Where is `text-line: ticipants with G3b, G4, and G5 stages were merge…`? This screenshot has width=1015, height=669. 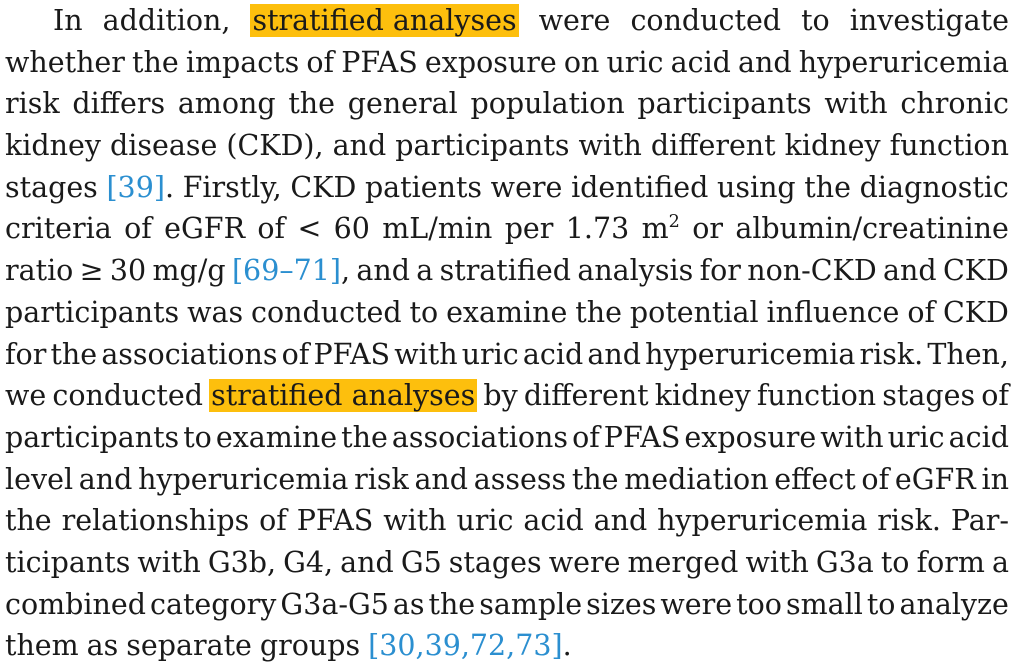 text-line: ticipants with G3b, G4, and G5 stages were merge… is located at coordinates (507, 563).